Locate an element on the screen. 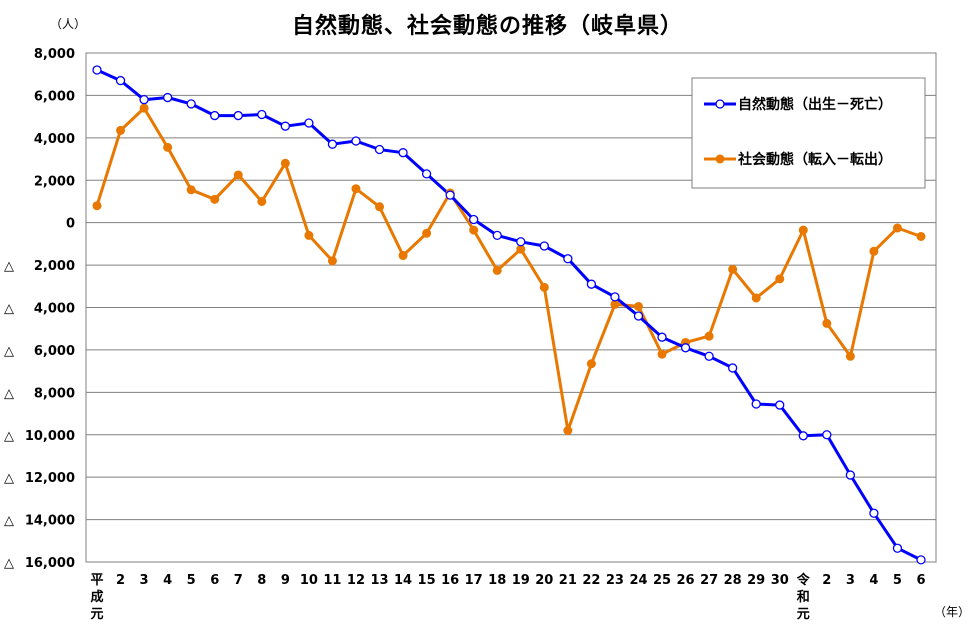 The image size is (975, 637). x-tick-label: 9 is located at coordinates (285, 580).